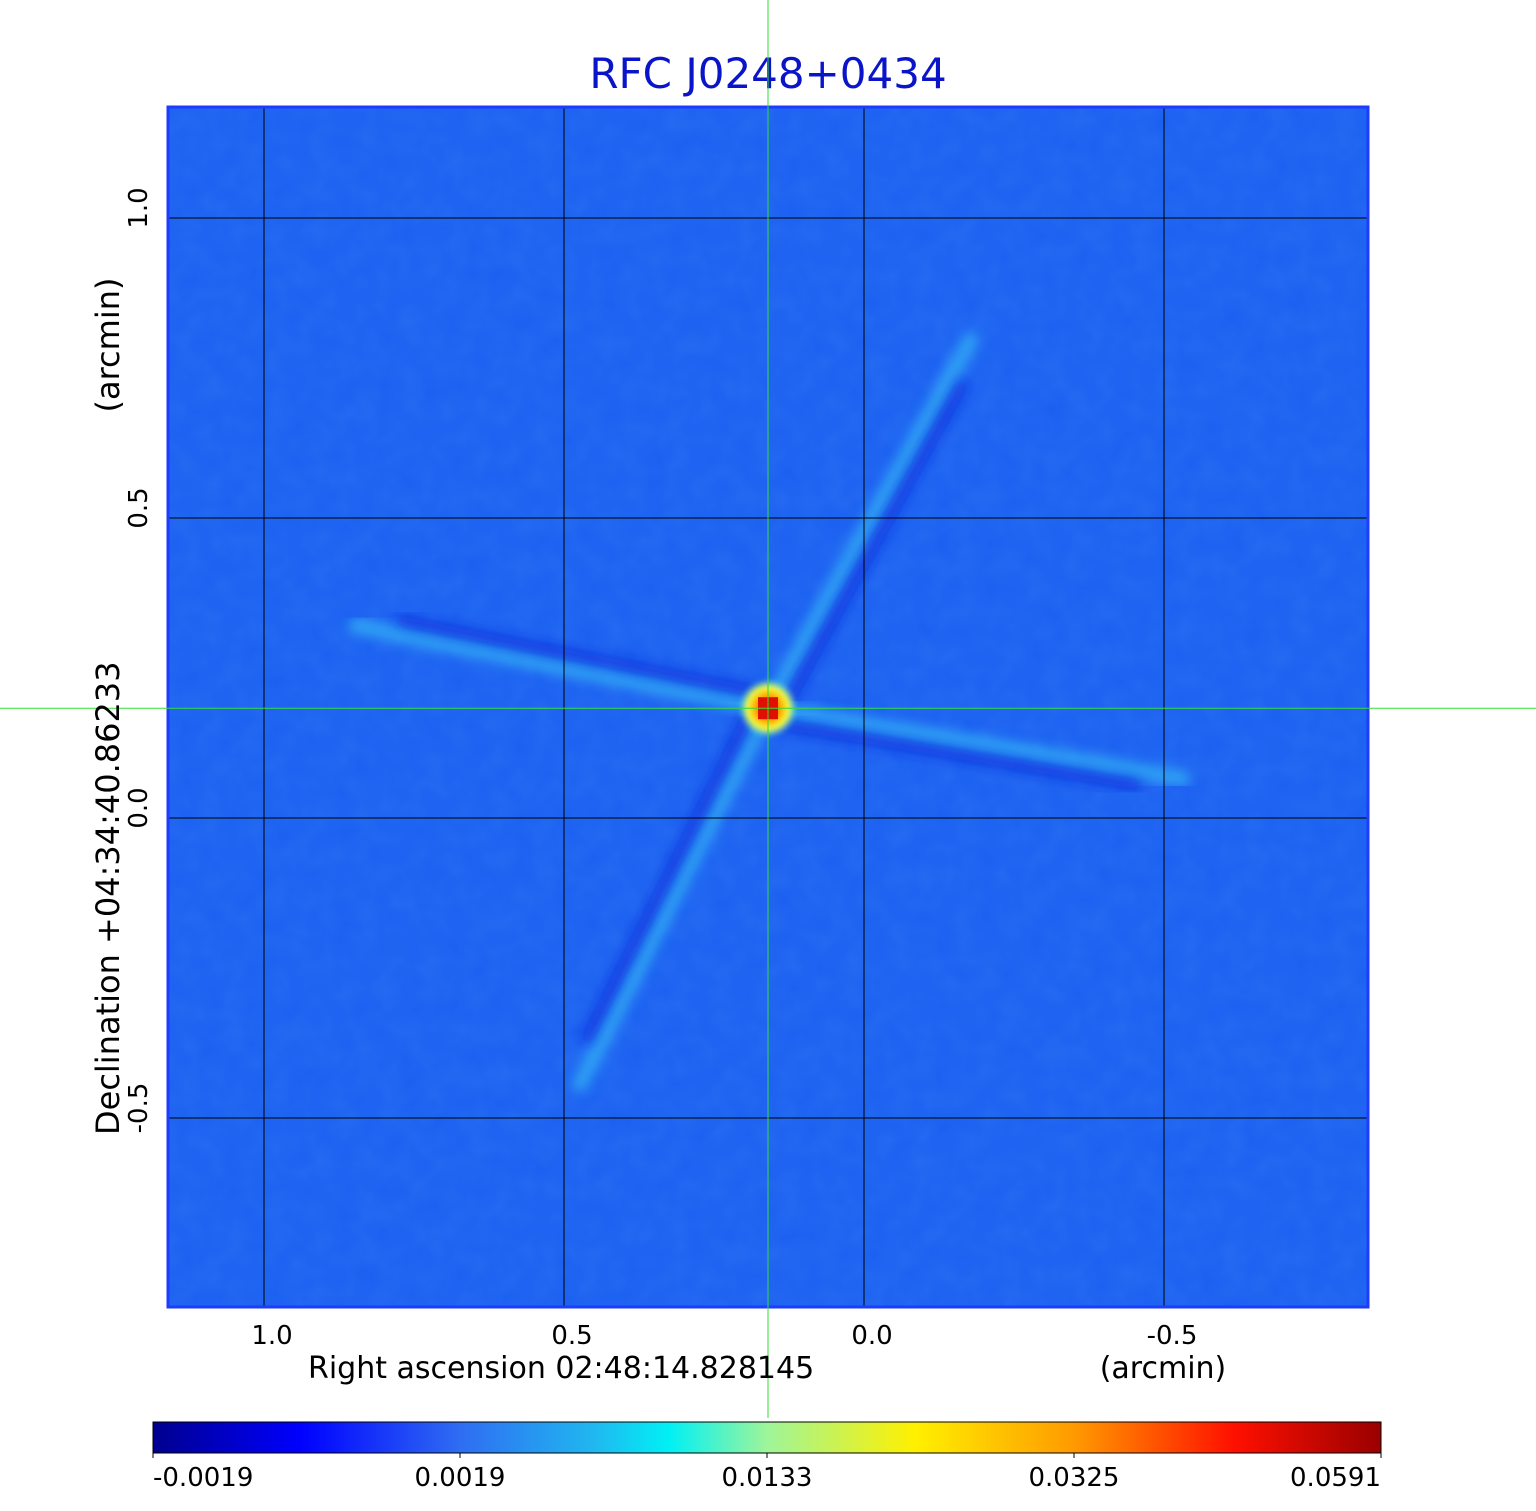  What do you see at coordinates (108, 345) in the screenshot?
I see `y-axis-unit: (arcmin)` at bounding box center [108, 345].